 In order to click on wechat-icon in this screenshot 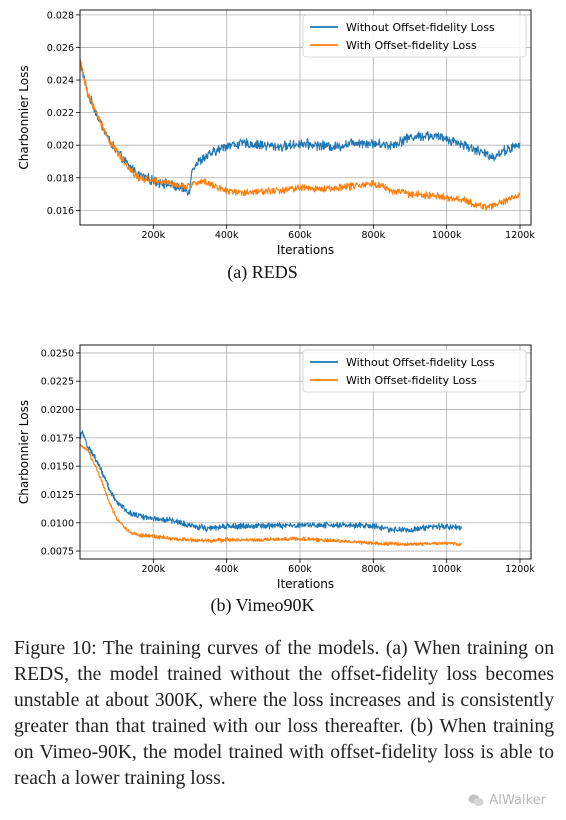, I will do `click(476, 800)`.